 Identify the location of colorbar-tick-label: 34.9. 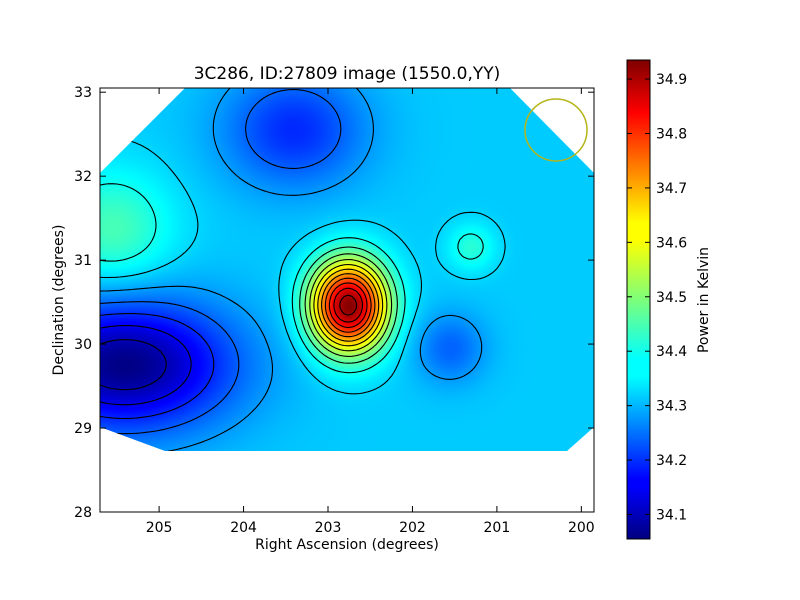
(671, 80).